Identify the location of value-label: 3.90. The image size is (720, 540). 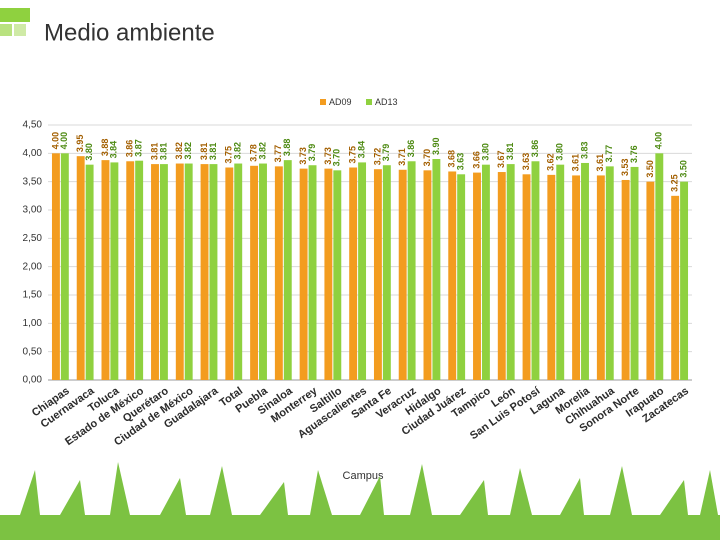
(436, 146).